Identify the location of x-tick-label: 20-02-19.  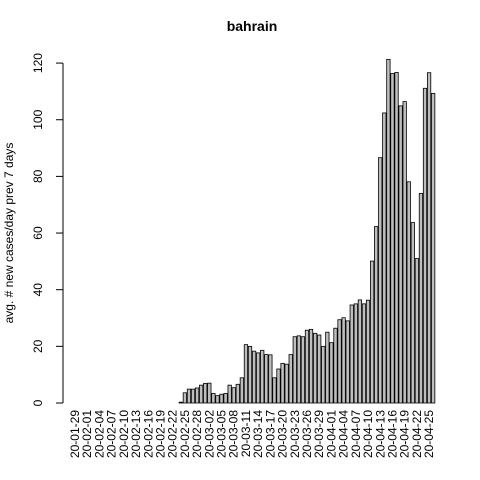
(160, 434).